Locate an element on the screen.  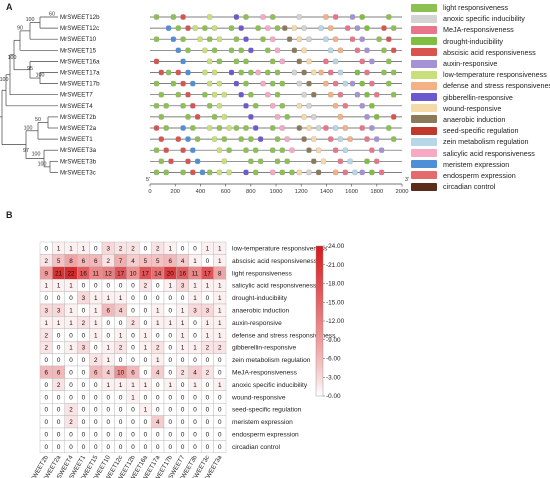
heatmap-cell-value: 14 is located at coordinates (158, 273).